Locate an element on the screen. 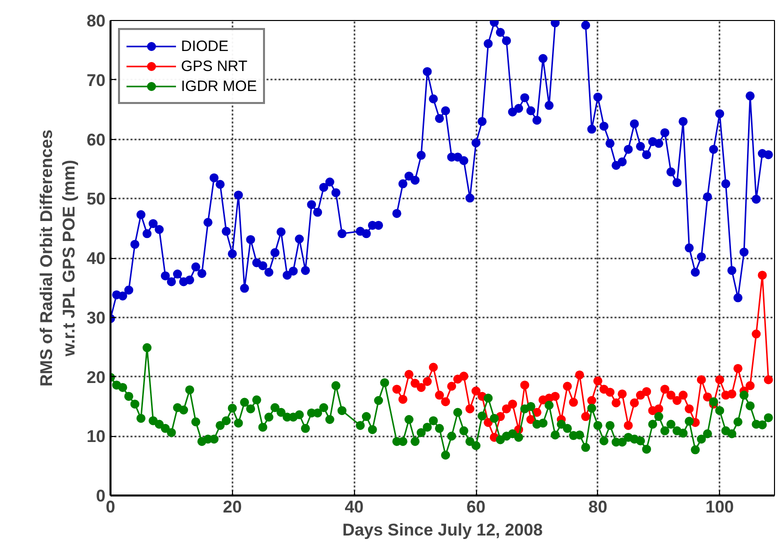 The width and height of the screenshot is (778, 555). y-tick-label: 60 is located at coordinates (96, 140).